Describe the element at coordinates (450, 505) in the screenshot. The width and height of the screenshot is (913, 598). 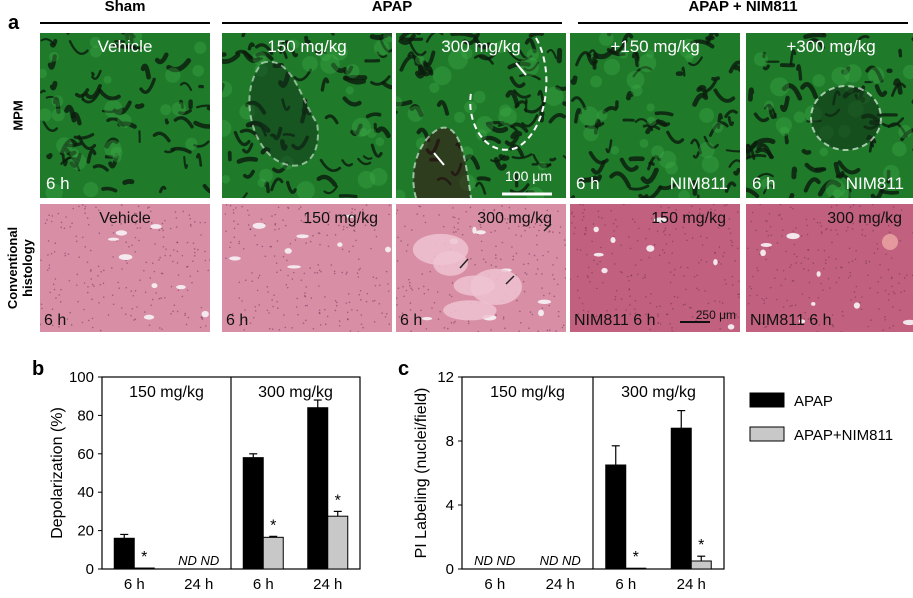
I see `y-tick-label: 4` at that location.